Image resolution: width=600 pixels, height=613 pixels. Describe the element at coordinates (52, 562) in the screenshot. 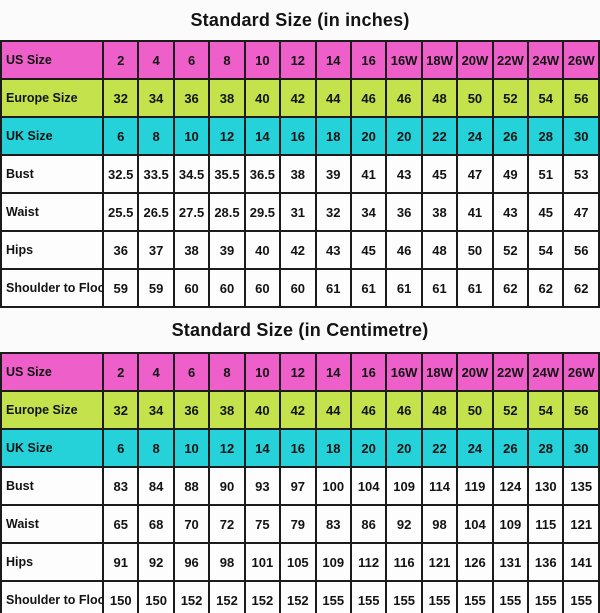

I see `row-label: Hips` at that location.